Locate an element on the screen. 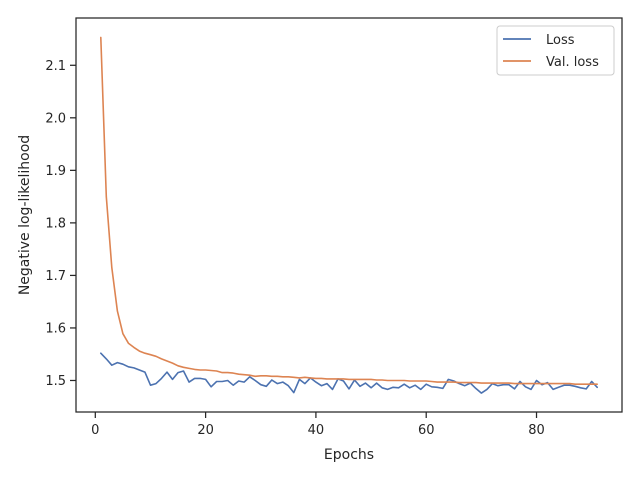 Image resolution: width=640 pixels, height=480 pixels. legend-label: Val. loss is located at coordinates (572, 62).